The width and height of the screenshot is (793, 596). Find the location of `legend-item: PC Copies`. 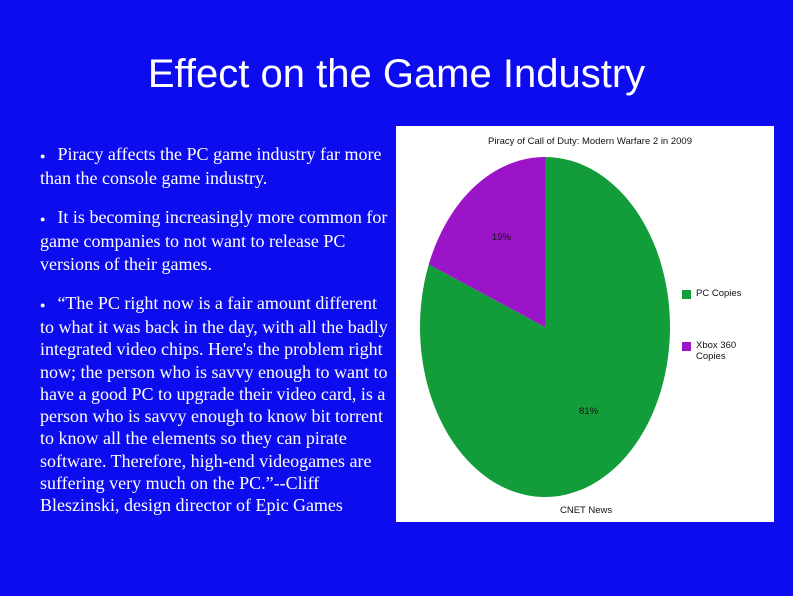

legend-item: PC Copies is located at coordinates (719, 293).